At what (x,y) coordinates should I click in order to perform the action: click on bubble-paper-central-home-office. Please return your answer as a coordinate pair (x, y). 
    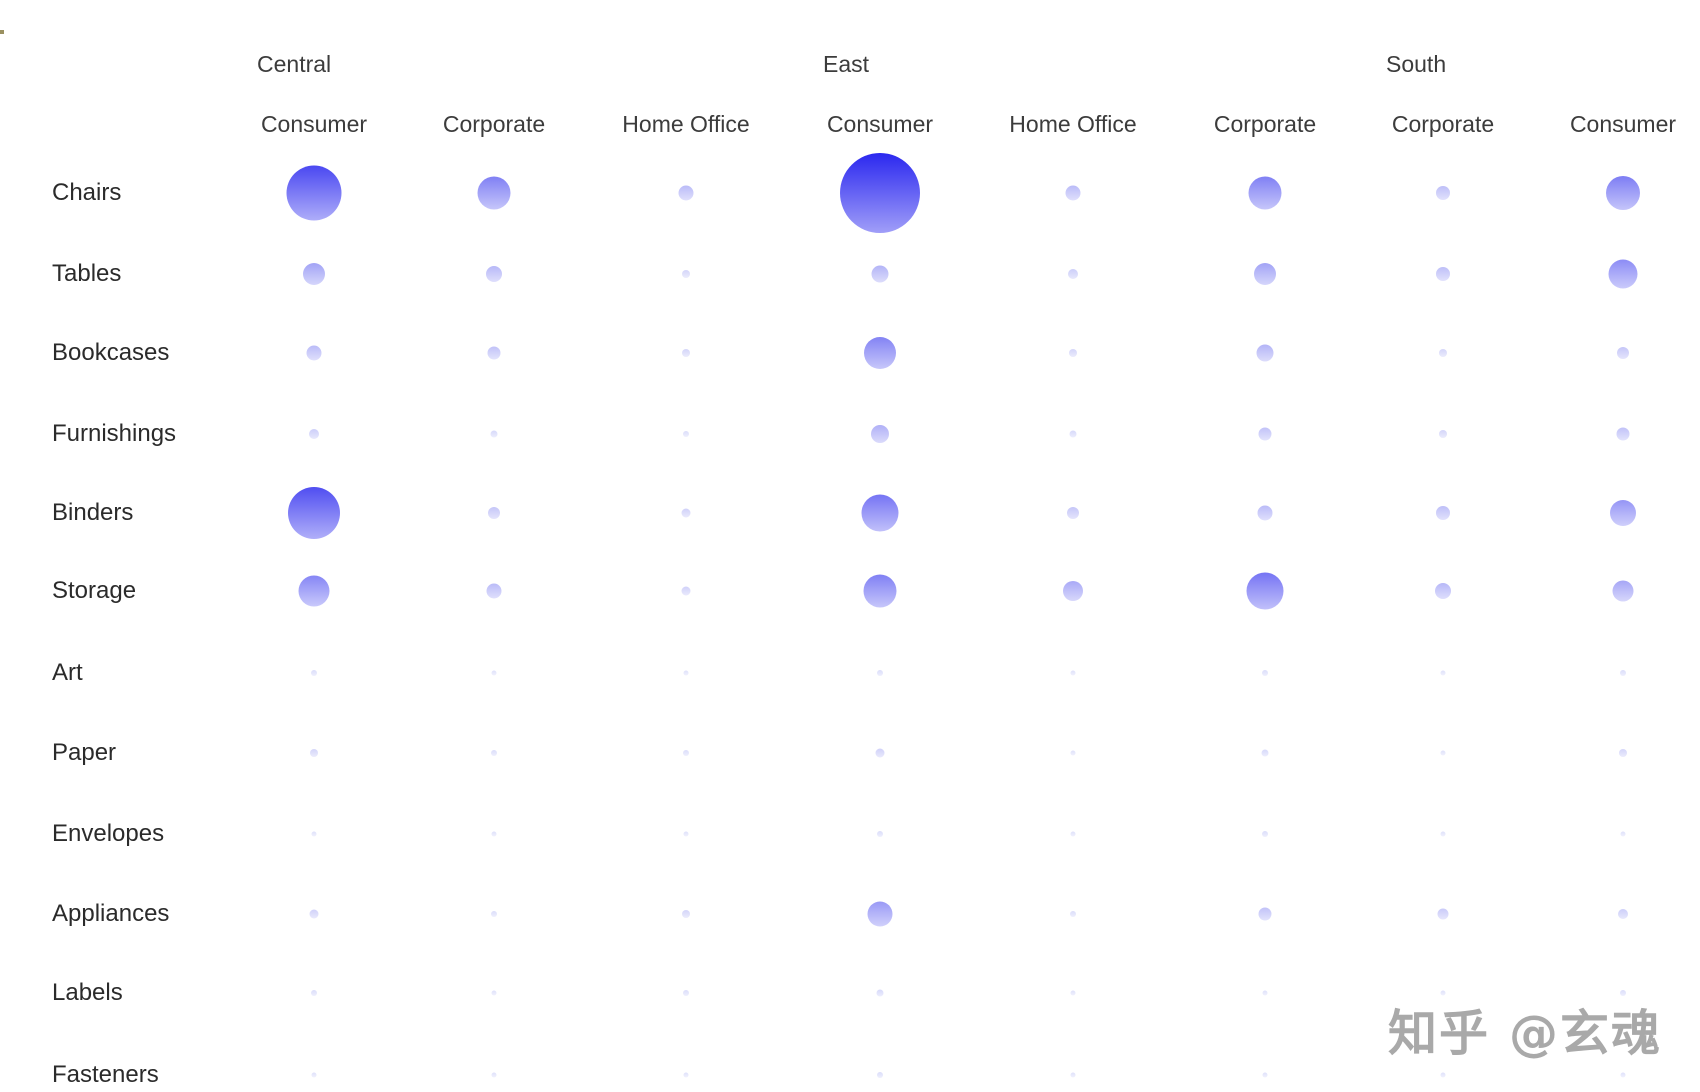
    Looking at the image, I should click on (686, 753).